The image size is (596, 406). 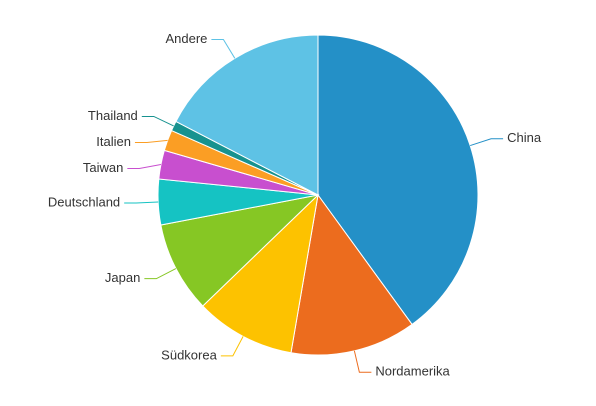 What do you see at coordinates (103, 167) in the screenshot?
I see `slice-label: Taiwan` at bounding box center [103, 167].